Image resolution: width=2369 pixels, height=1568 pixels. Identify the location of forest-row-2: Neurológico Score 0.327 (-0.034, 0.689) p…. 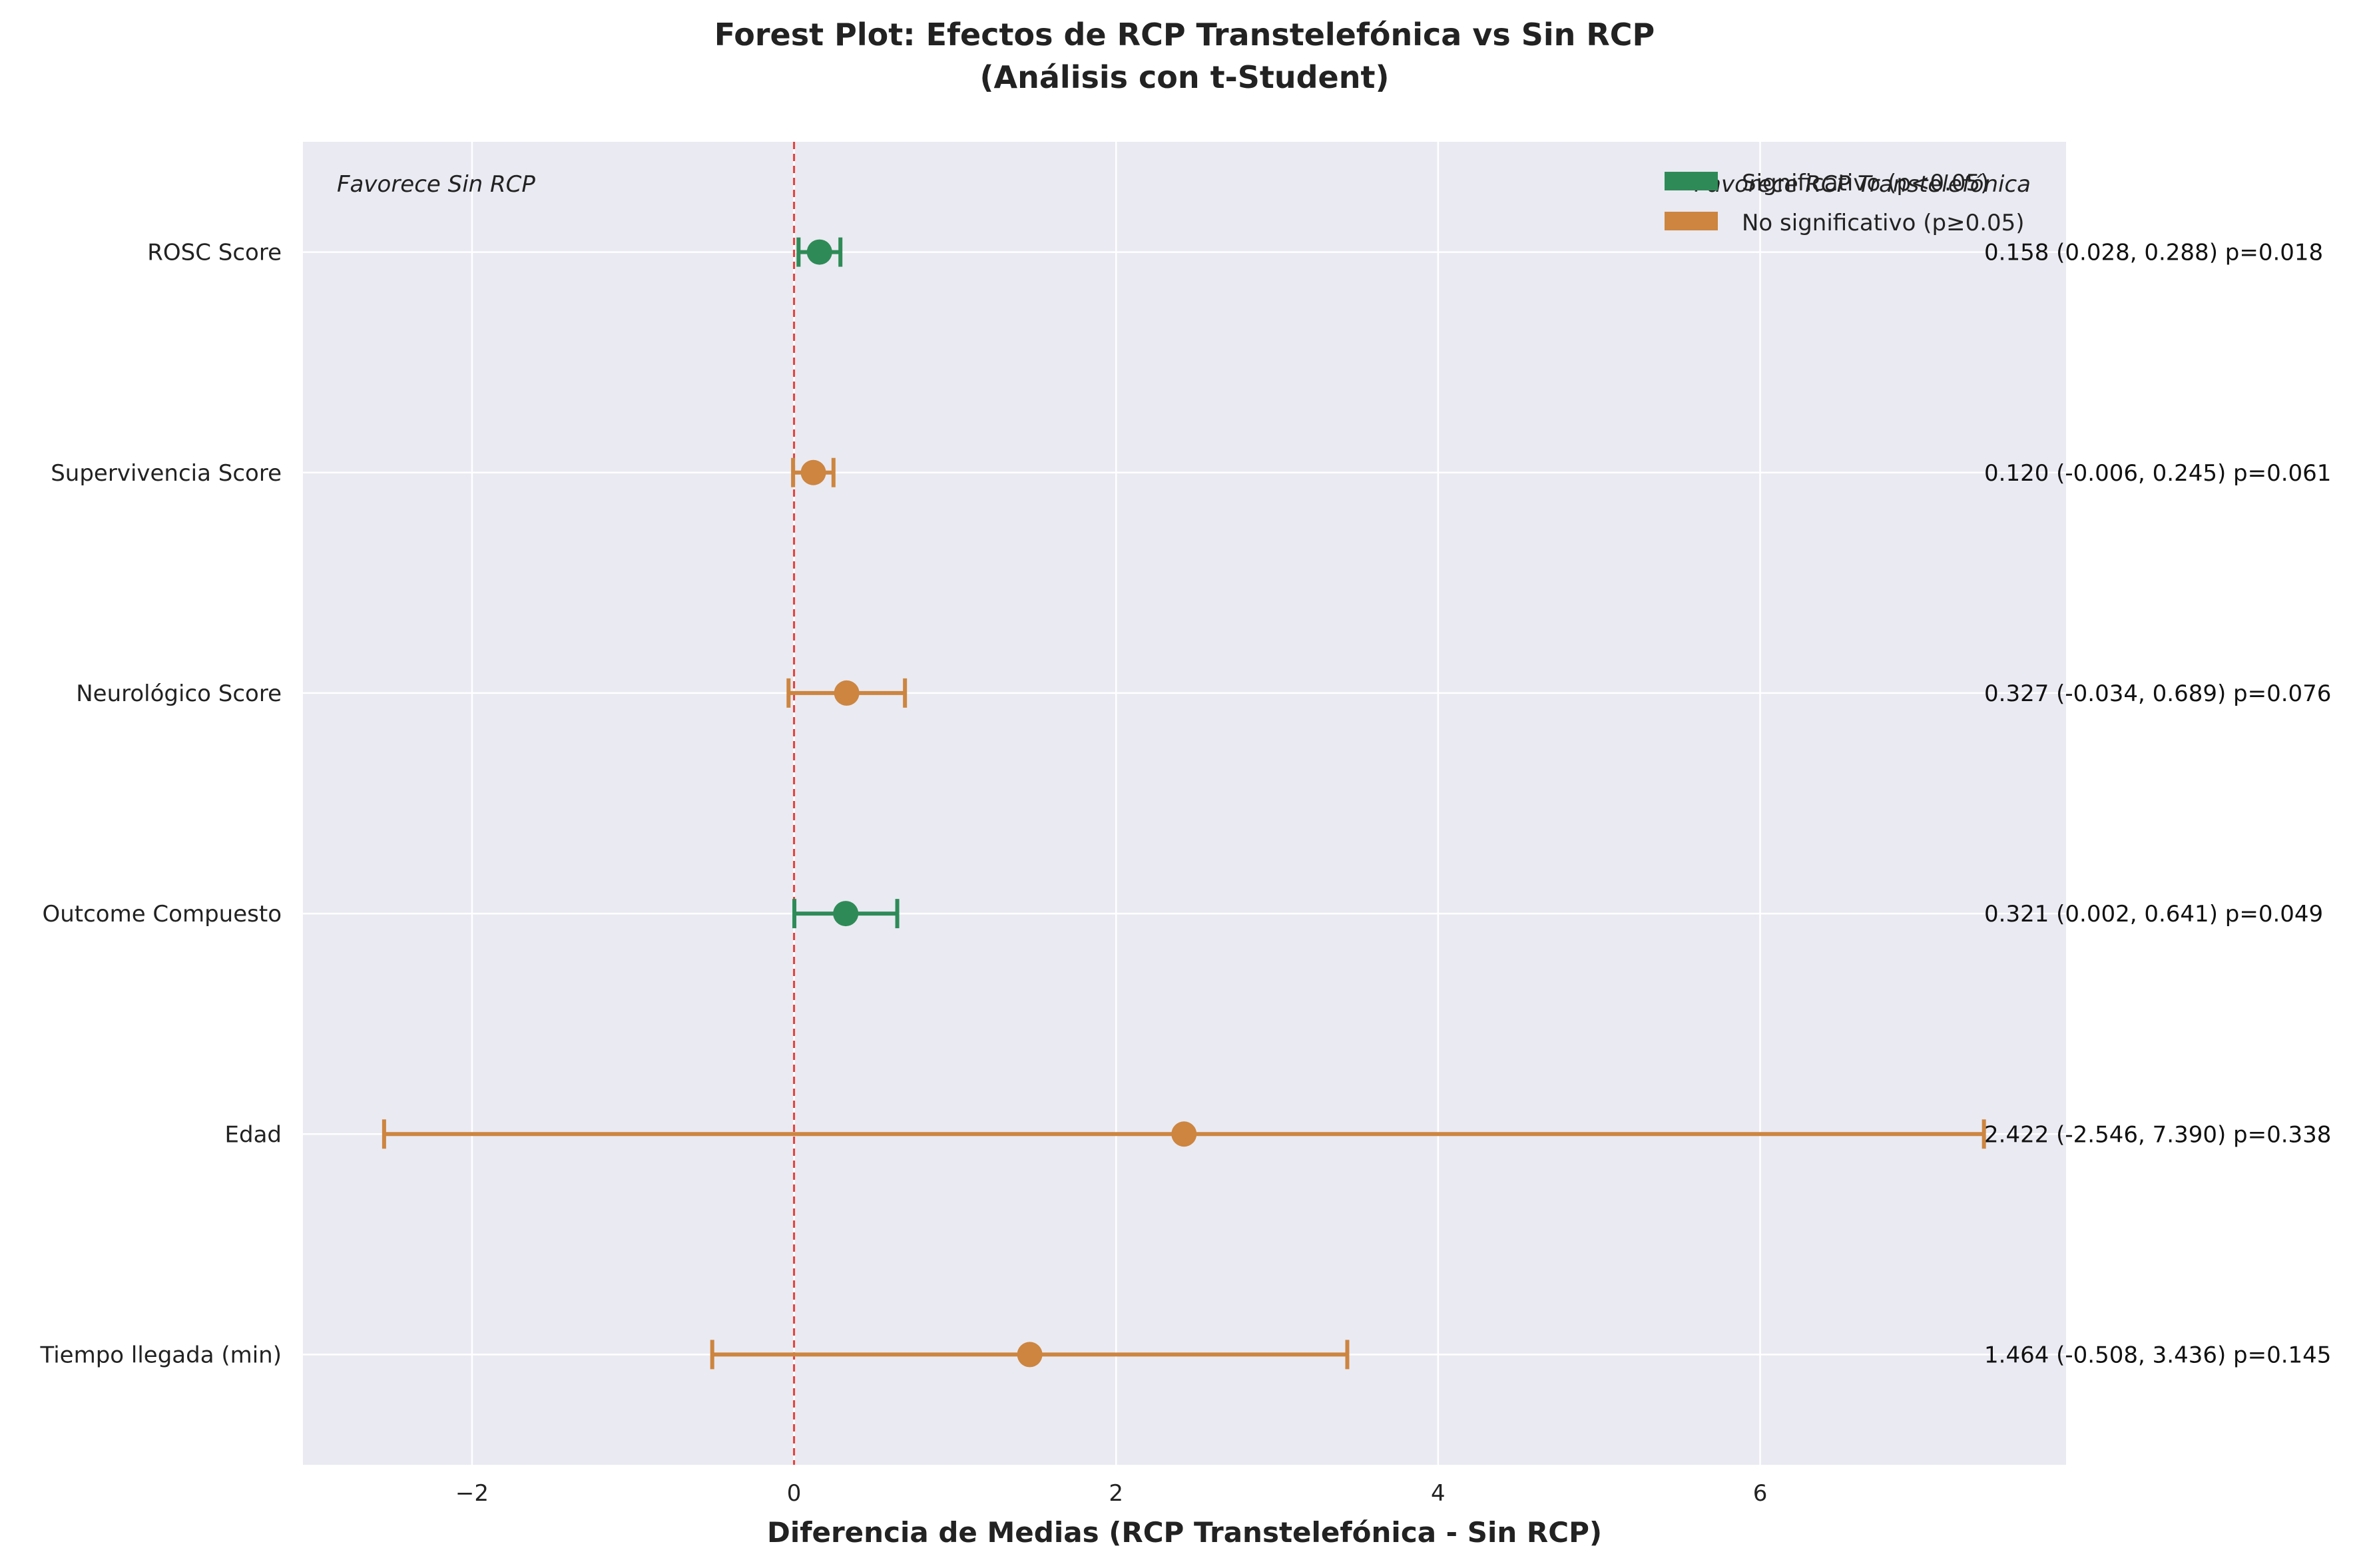
(1203, 693).